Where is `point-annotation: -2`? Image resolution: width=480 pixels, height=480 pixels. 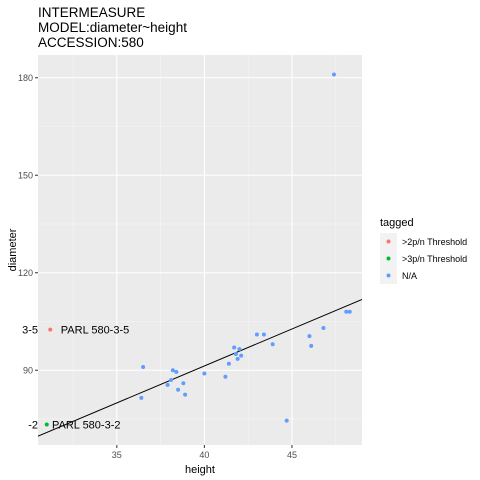 point-annotation: -2 is located at coordinates (33, 426).